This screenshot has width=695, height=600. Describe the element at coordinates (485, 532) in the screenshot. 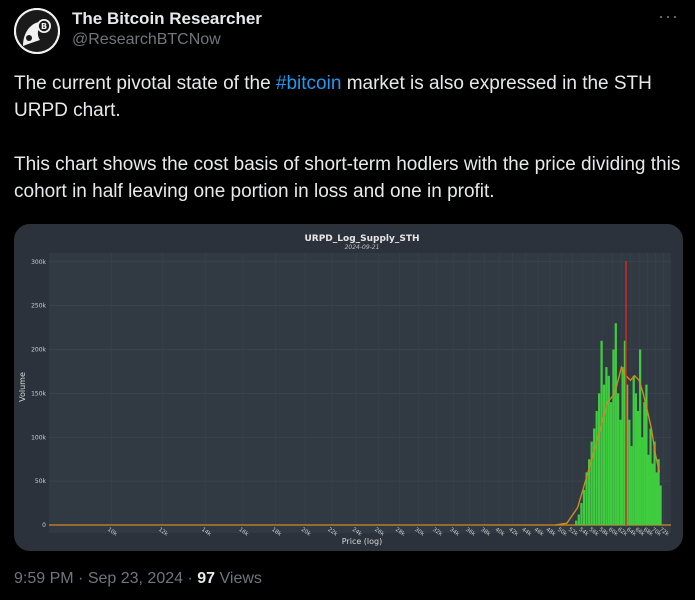

I see `x-tick-label: 38k` at that location.